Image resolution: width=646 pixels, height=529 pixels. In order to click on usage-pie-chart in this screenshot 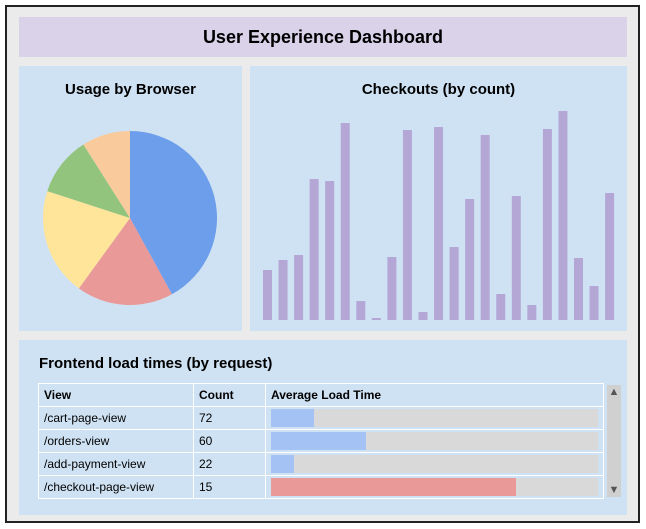, I will do `click(130, 218)`.